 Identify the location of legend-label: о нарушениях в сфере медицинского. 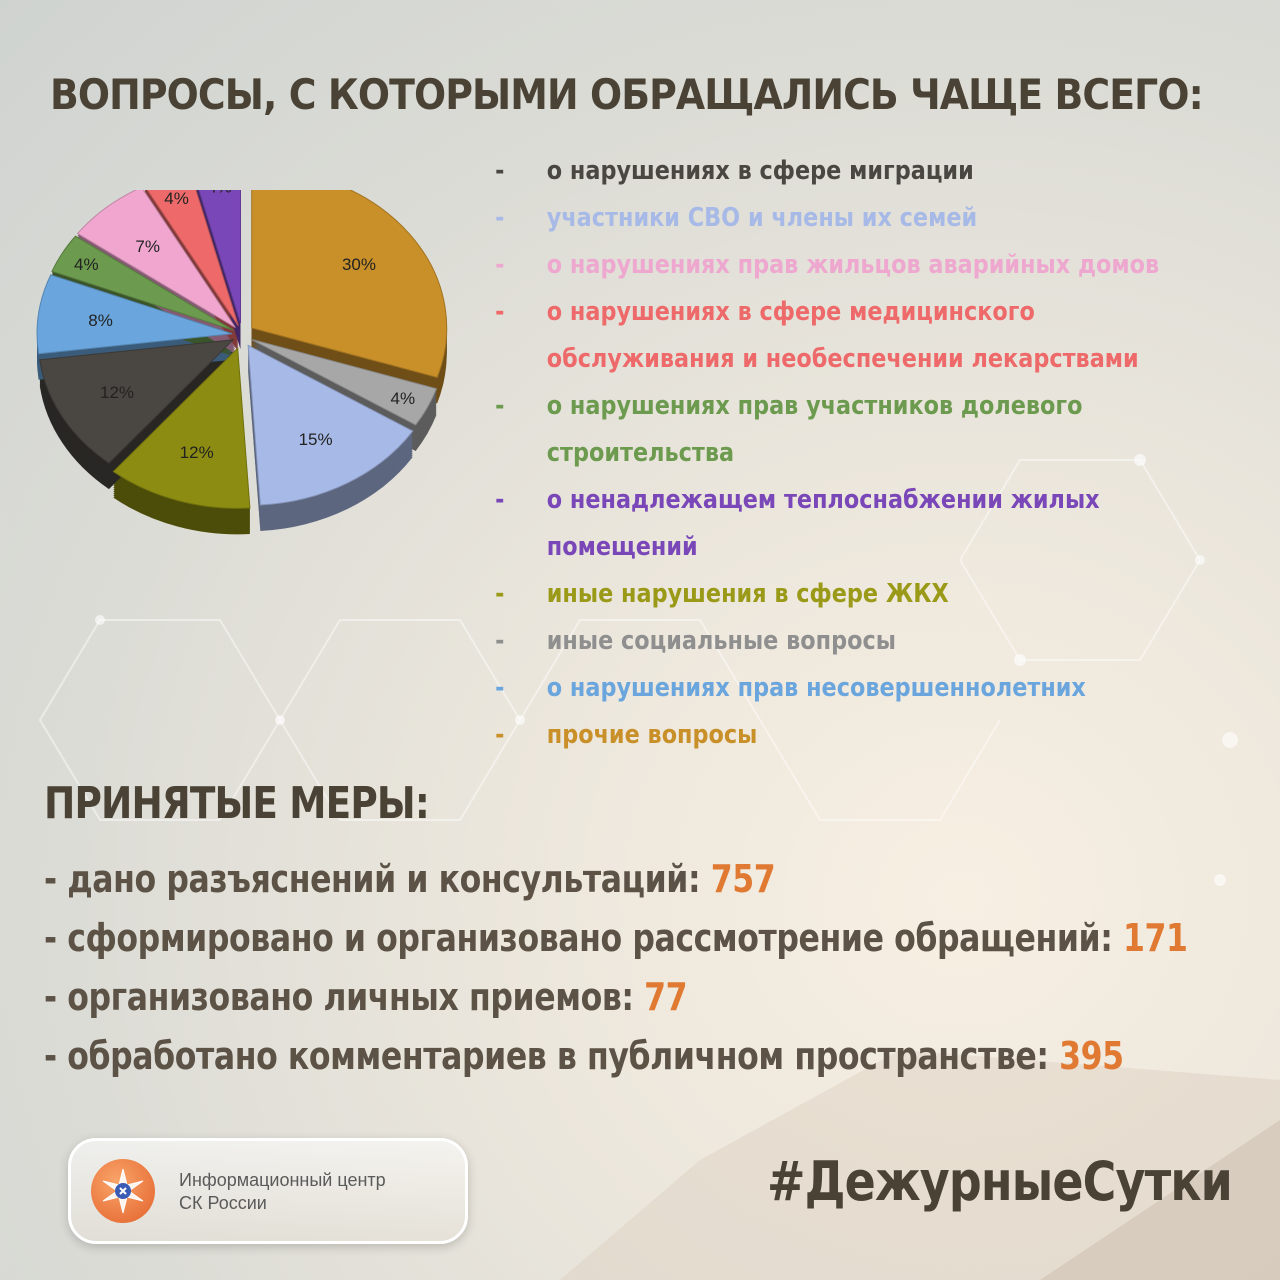
(790, 312).